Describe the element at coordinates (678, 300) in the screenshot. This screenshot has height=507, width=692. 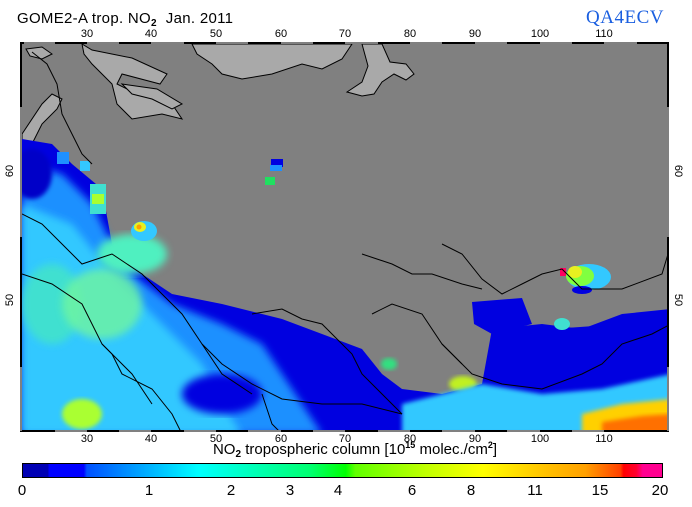
I see `lat-tick-right: 50` at that location.